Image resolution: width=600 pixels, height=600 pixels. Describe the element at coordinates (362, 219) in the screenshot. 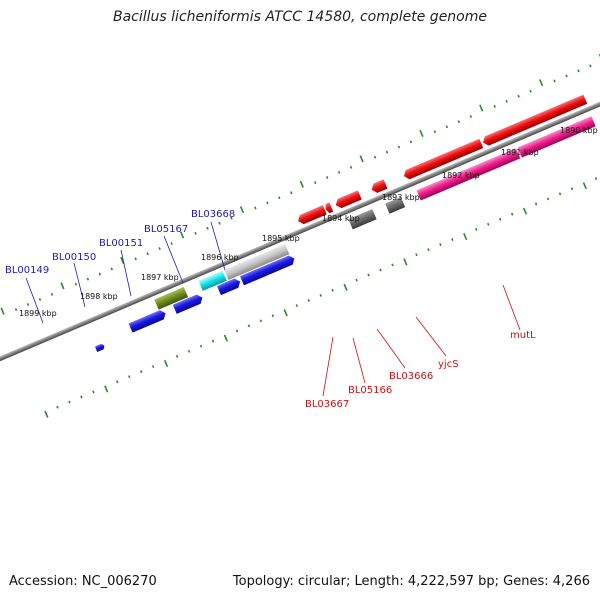

I see `gene-block-darkgray` at that location.